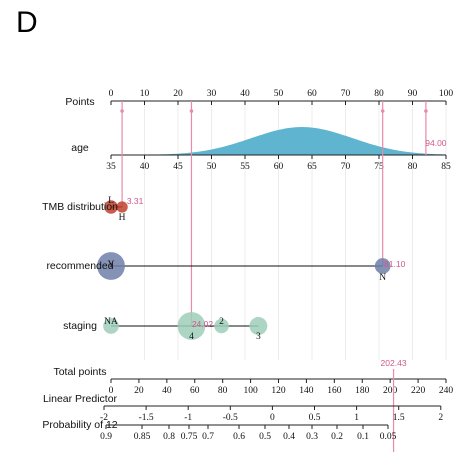  I want to click on probability-tick-label: 0.75, so click(189, 437).